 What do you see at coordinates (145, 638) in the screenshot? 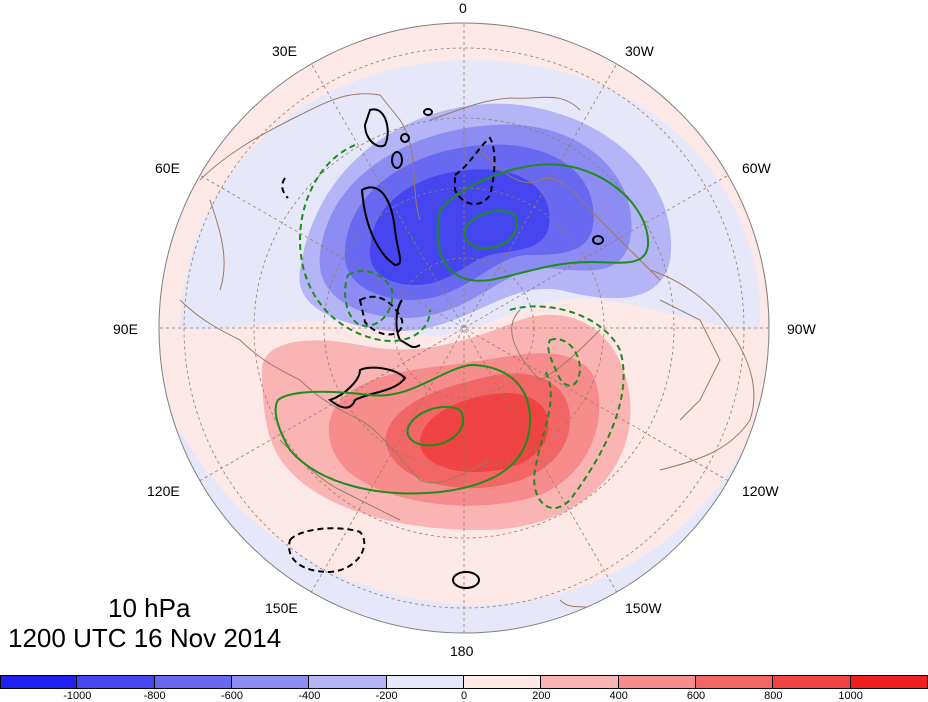
I see `timestamp-title: 1200 UTC 16 Nov 2014` at bounding box center [145, 638].